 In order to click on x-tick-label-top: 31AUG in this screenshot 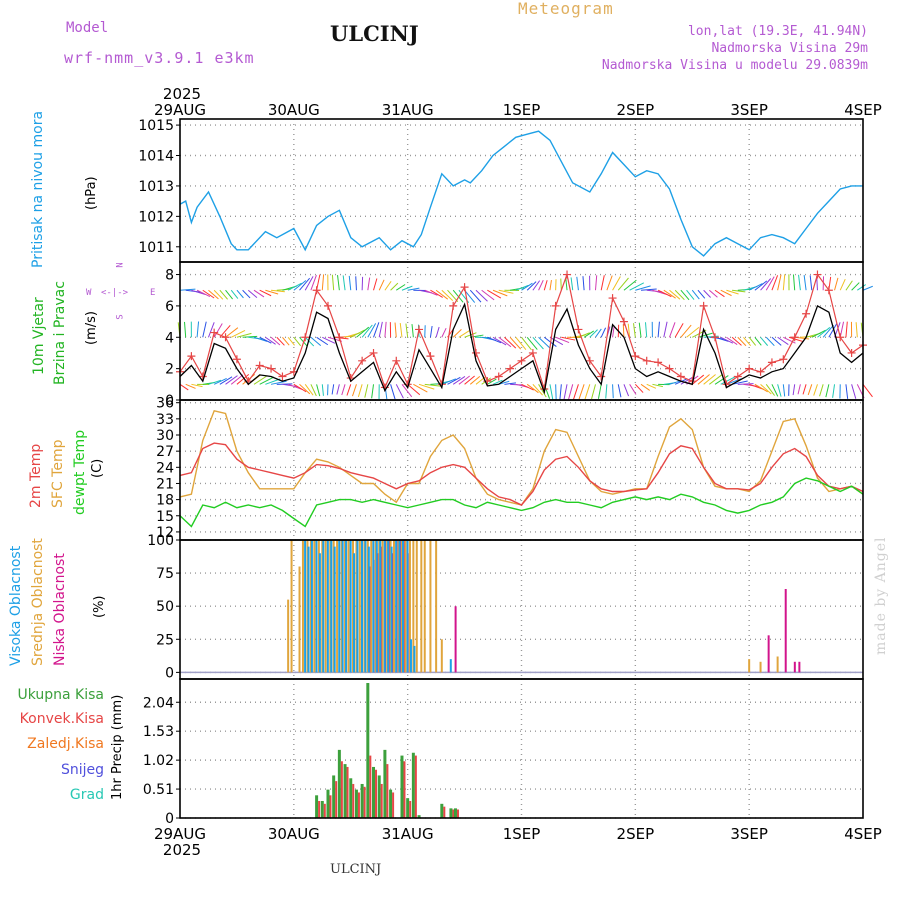, I will do `click(408, 110)`.